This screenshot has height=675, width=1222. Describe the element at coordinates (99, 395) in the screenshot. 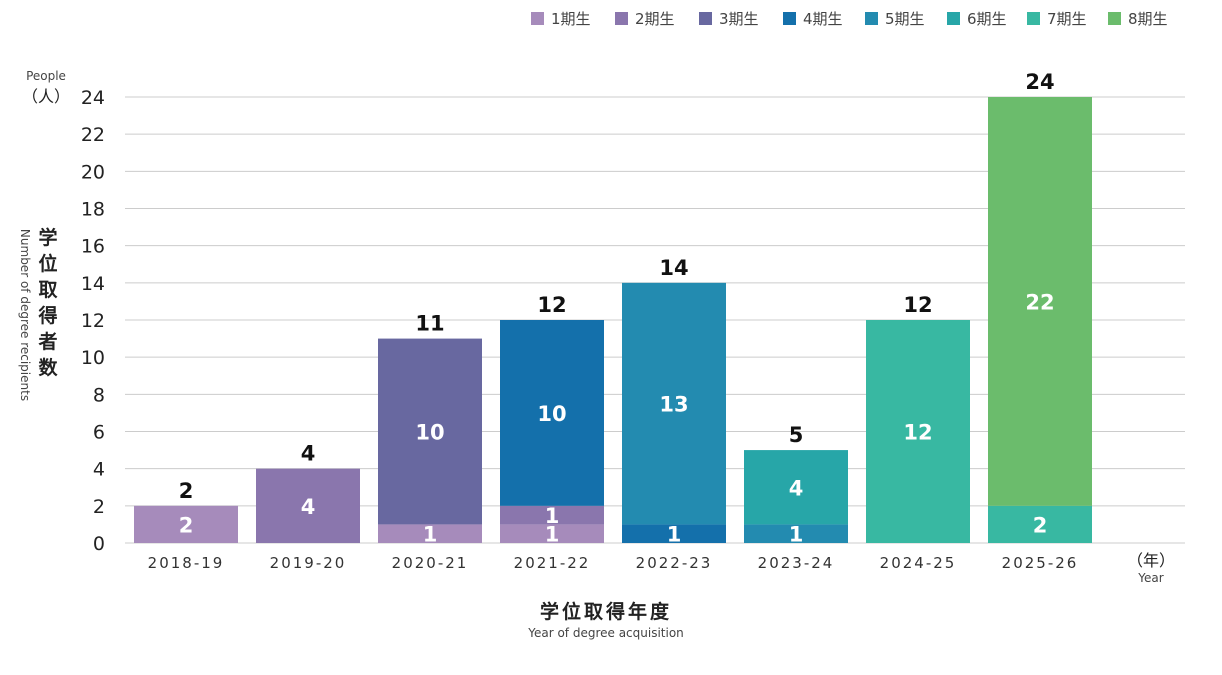

I see `y-tick-8: 8` at that location.